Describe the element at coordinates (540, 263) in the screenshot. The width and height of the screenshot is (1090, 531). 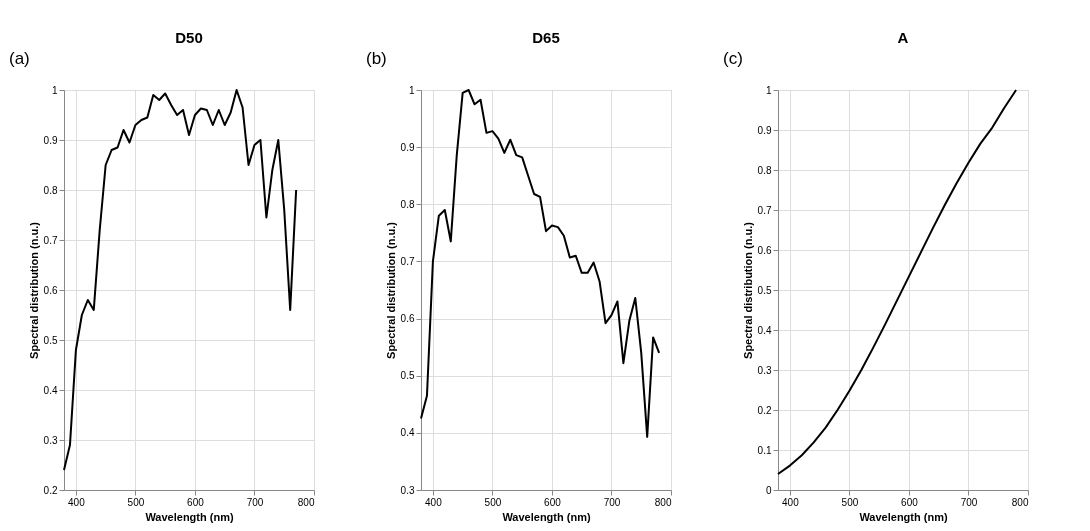
I see `line-series` at that location.